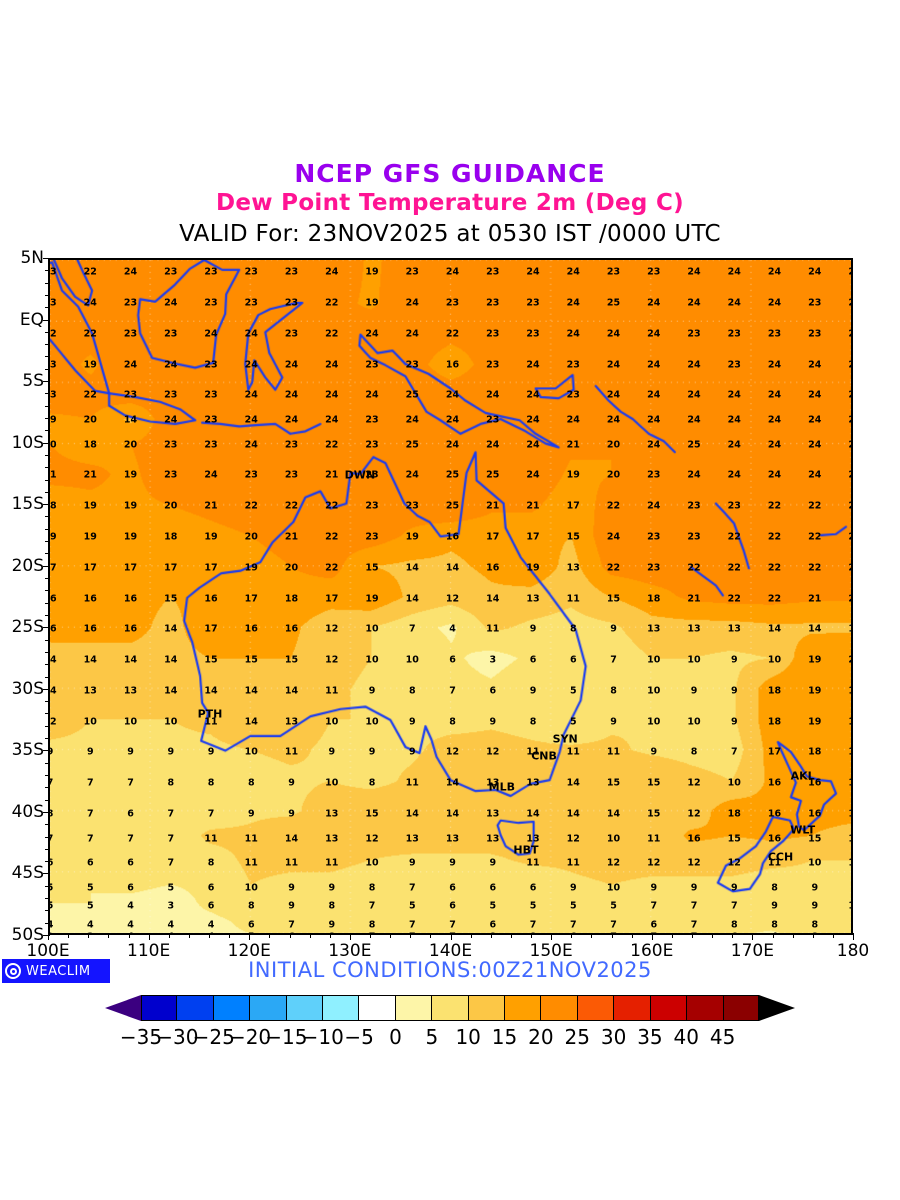  What do you see at coordinates (565, 739) in the screenshot?
I see `city-label-syn: SYN` at bounding box center [565, 739].